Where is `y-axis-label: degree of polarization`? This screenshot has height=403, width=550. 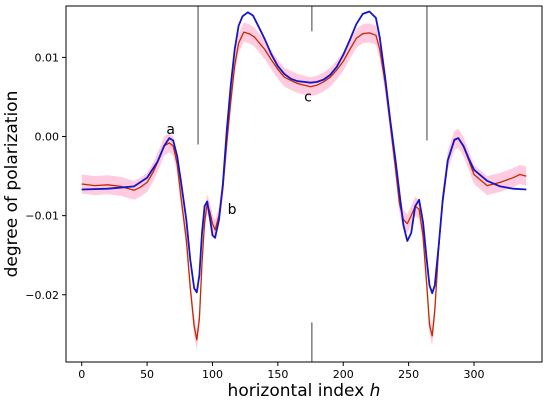
y-axis-label: degree of polarization is located at coordinates (12, 184).